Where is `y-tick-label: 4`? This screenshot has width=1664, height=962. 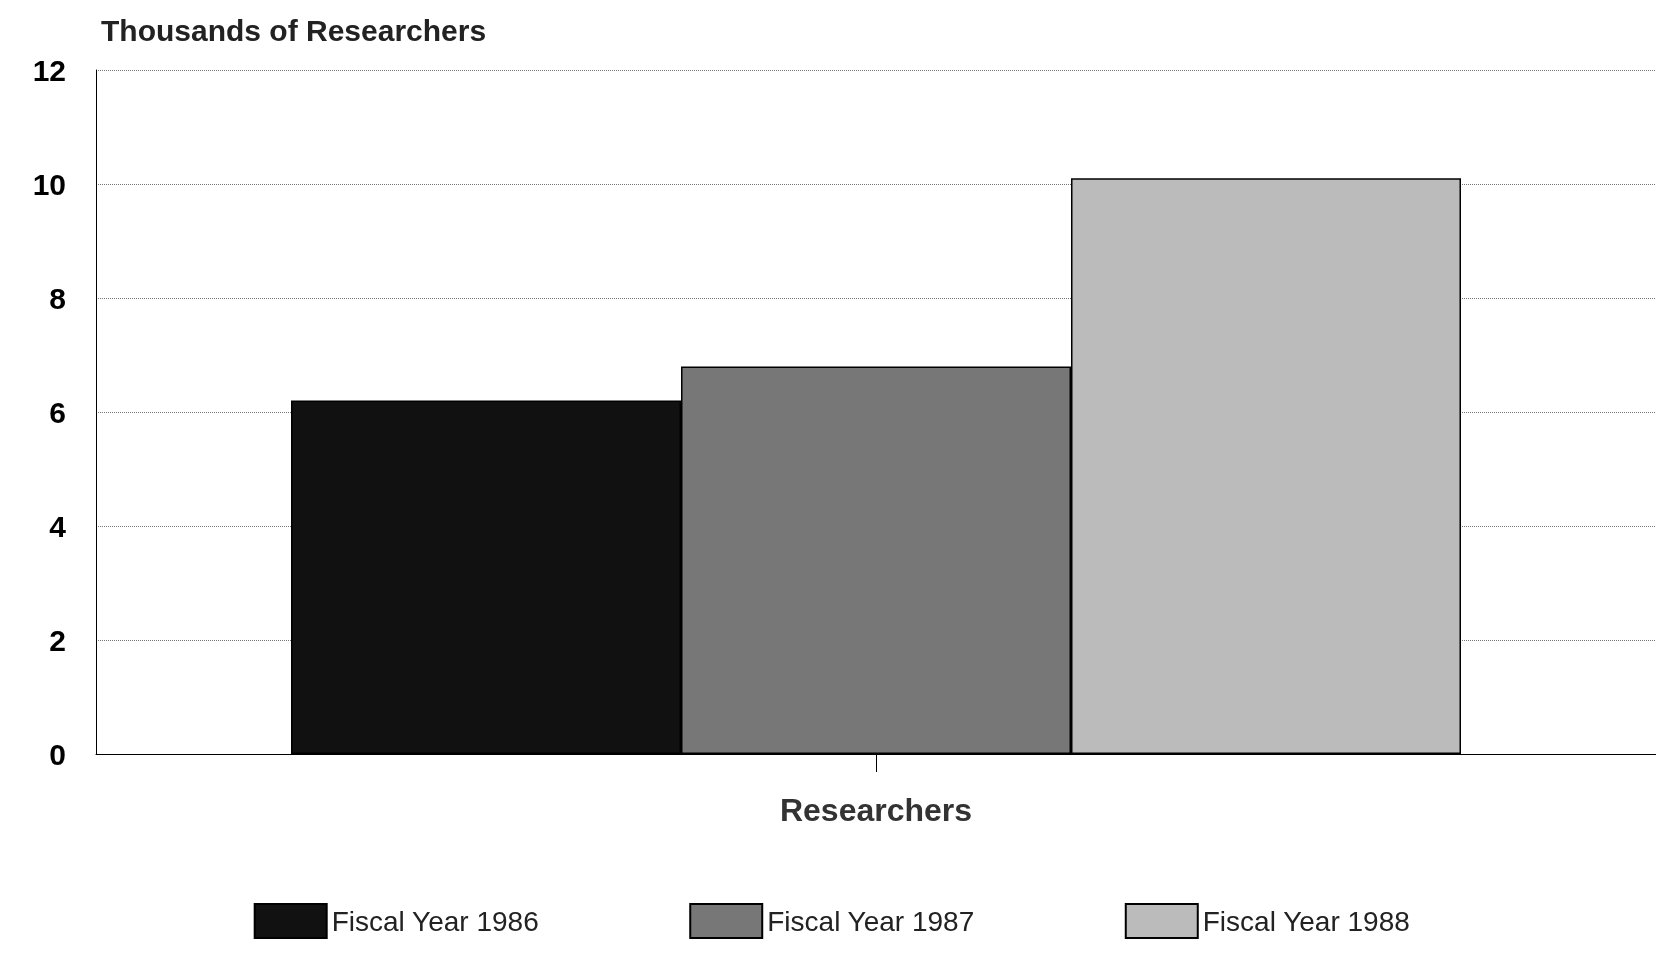 y-tick-label: 4 is located at coordinates (58, 526).